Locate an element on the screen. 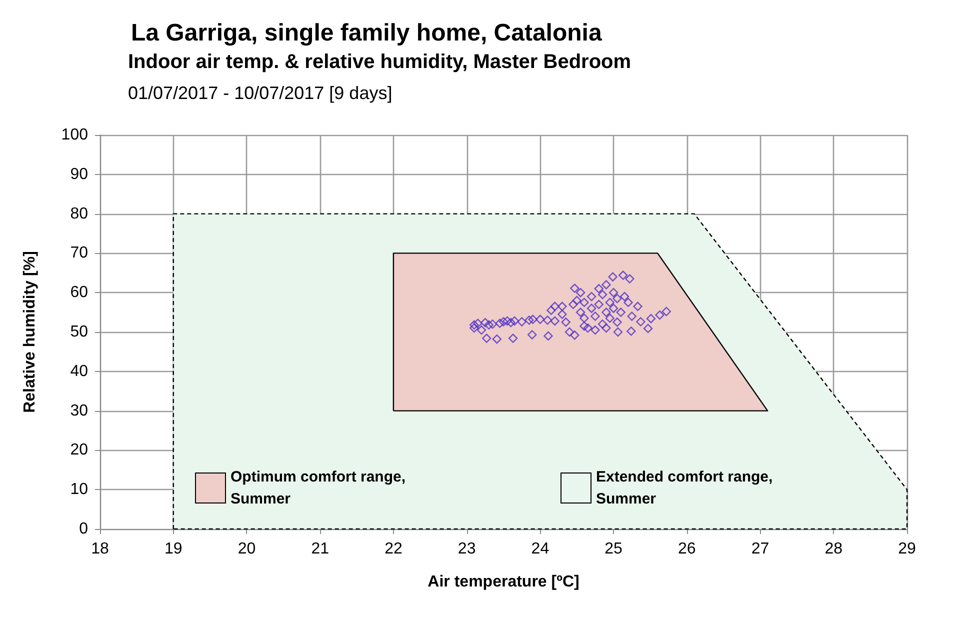  x-tick-label: 18 is located at coordinates (100, 549).